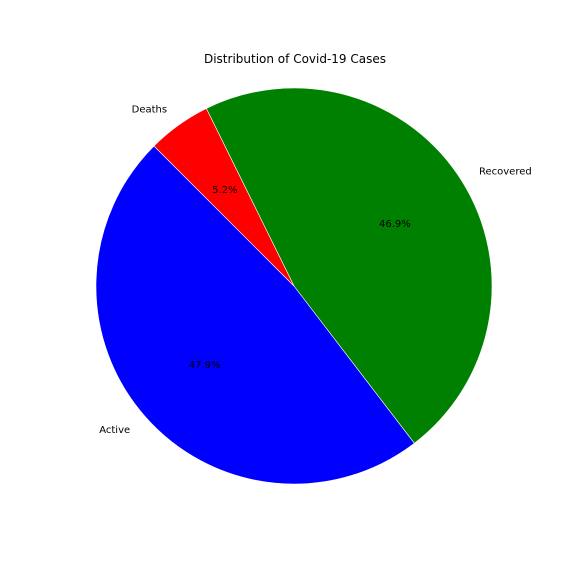 Image resolution: width=576 pixels, height=576 pixels. What do you see at coordinates (205, 365) in the screenshot?
I see `slice-percent-active: 47.9%` at bounding box center [205, 365].